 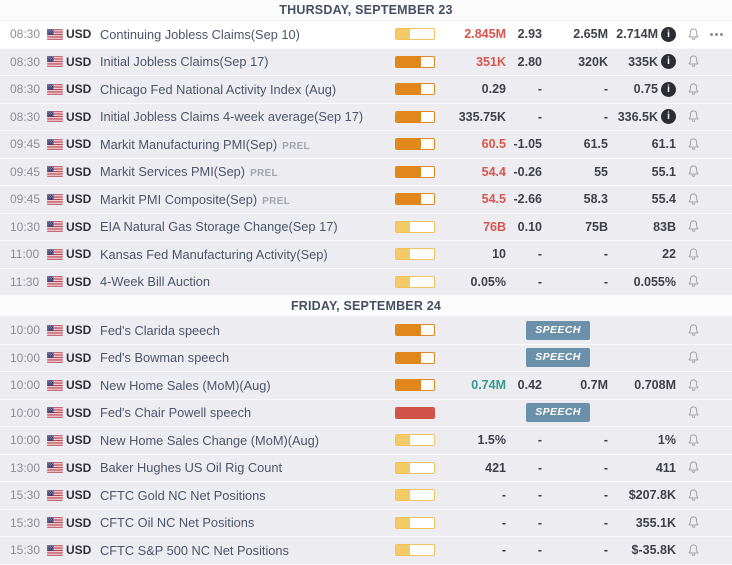 I want to click on event-name-text: New Home Sales Change (MoM)(Aug), so click(x=210, y=440).